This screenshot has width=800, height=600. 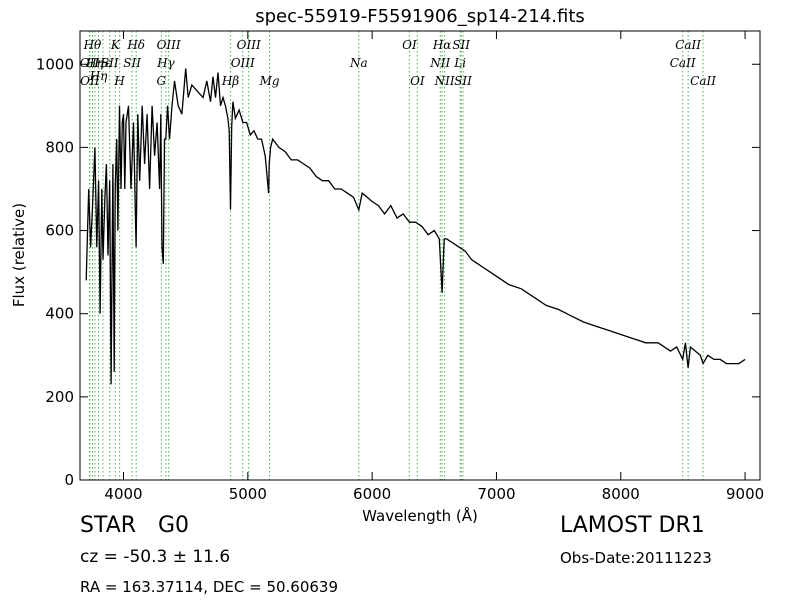 I want to click on line-marker-label: H, so click(x=119, y=81).